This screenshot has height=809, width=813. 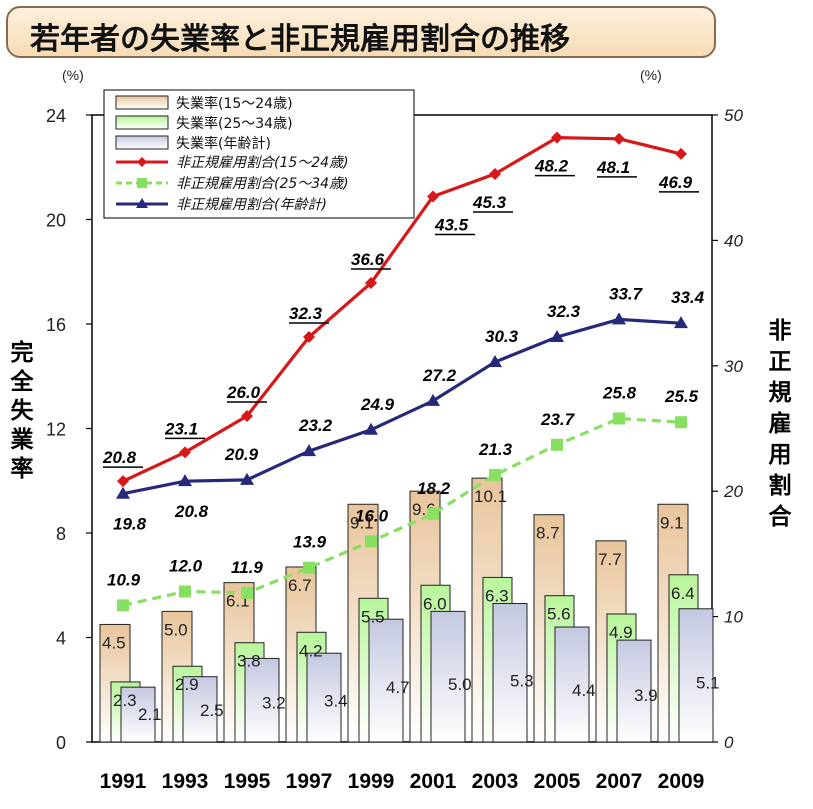 I want to click on left-axis-unit: (%), so click(x=73, y=75).